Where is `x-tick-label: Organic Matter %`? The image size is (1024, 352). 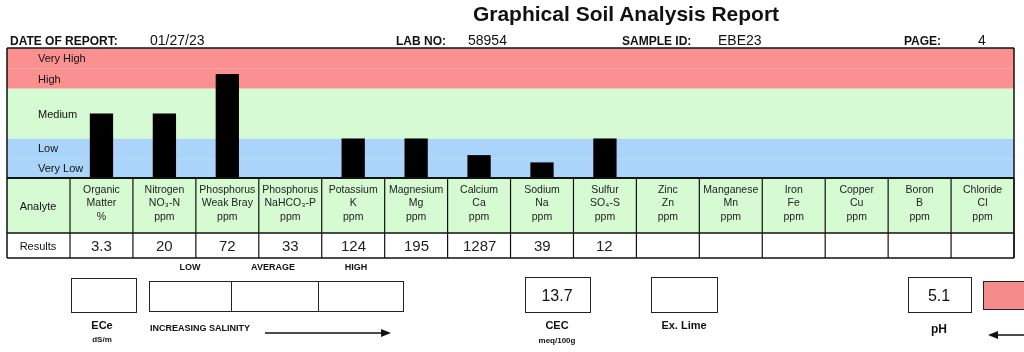
x-tick-label: Organic Matter % is located at coordinates (101, 202).